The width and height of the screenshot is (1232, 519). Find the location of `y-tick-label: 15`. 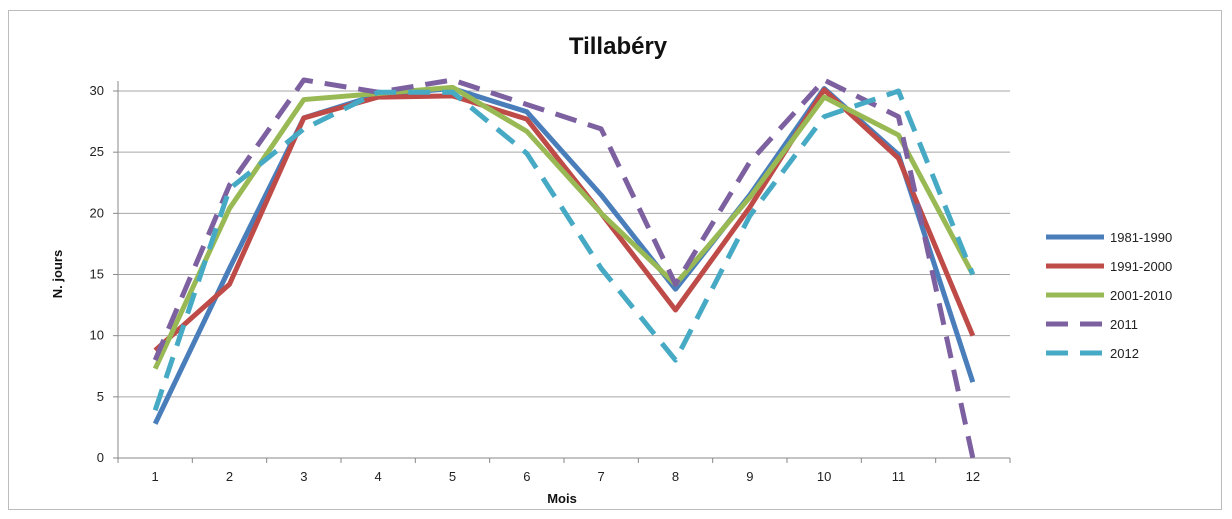

y-tick-label: 15 is located at coordinates (97, 274).